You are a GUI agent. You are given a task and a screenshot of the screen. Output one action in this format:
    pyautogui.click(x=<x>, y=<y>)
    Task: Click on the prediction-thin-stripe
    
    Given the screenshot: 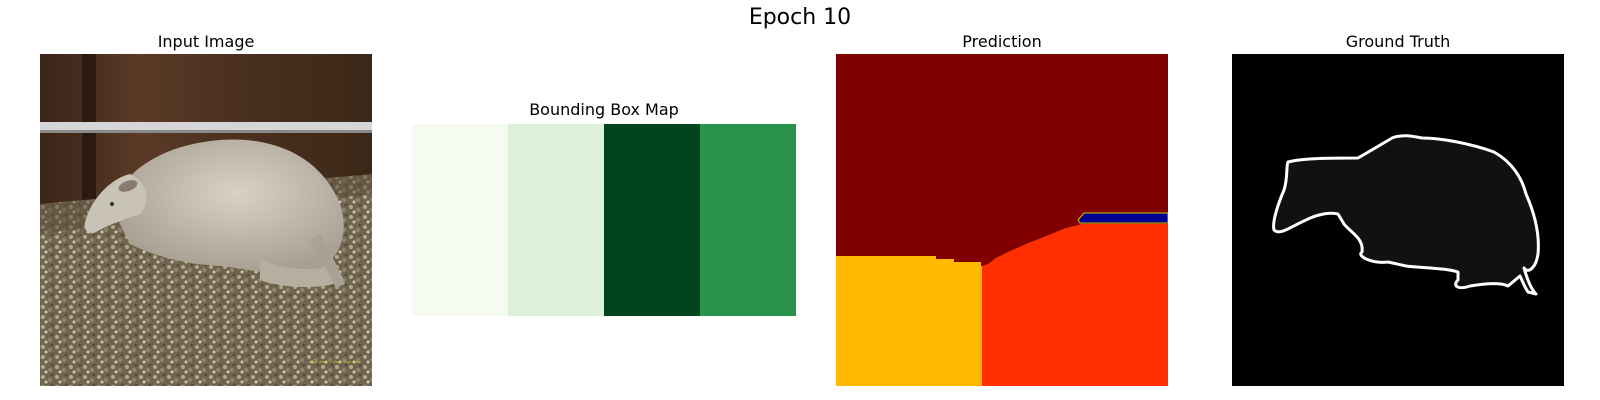 What is the action you would take?
    pyautogui.click(x=1122, y=218)
    